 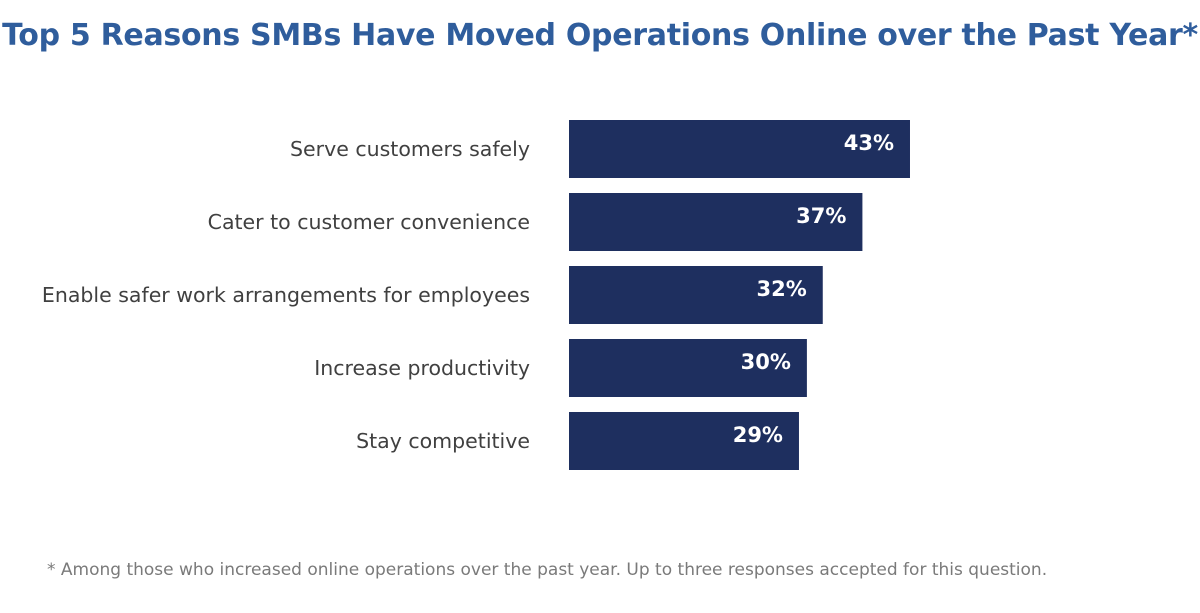 I want to click on value-label-1: 43%, so click(x=869, y=143).